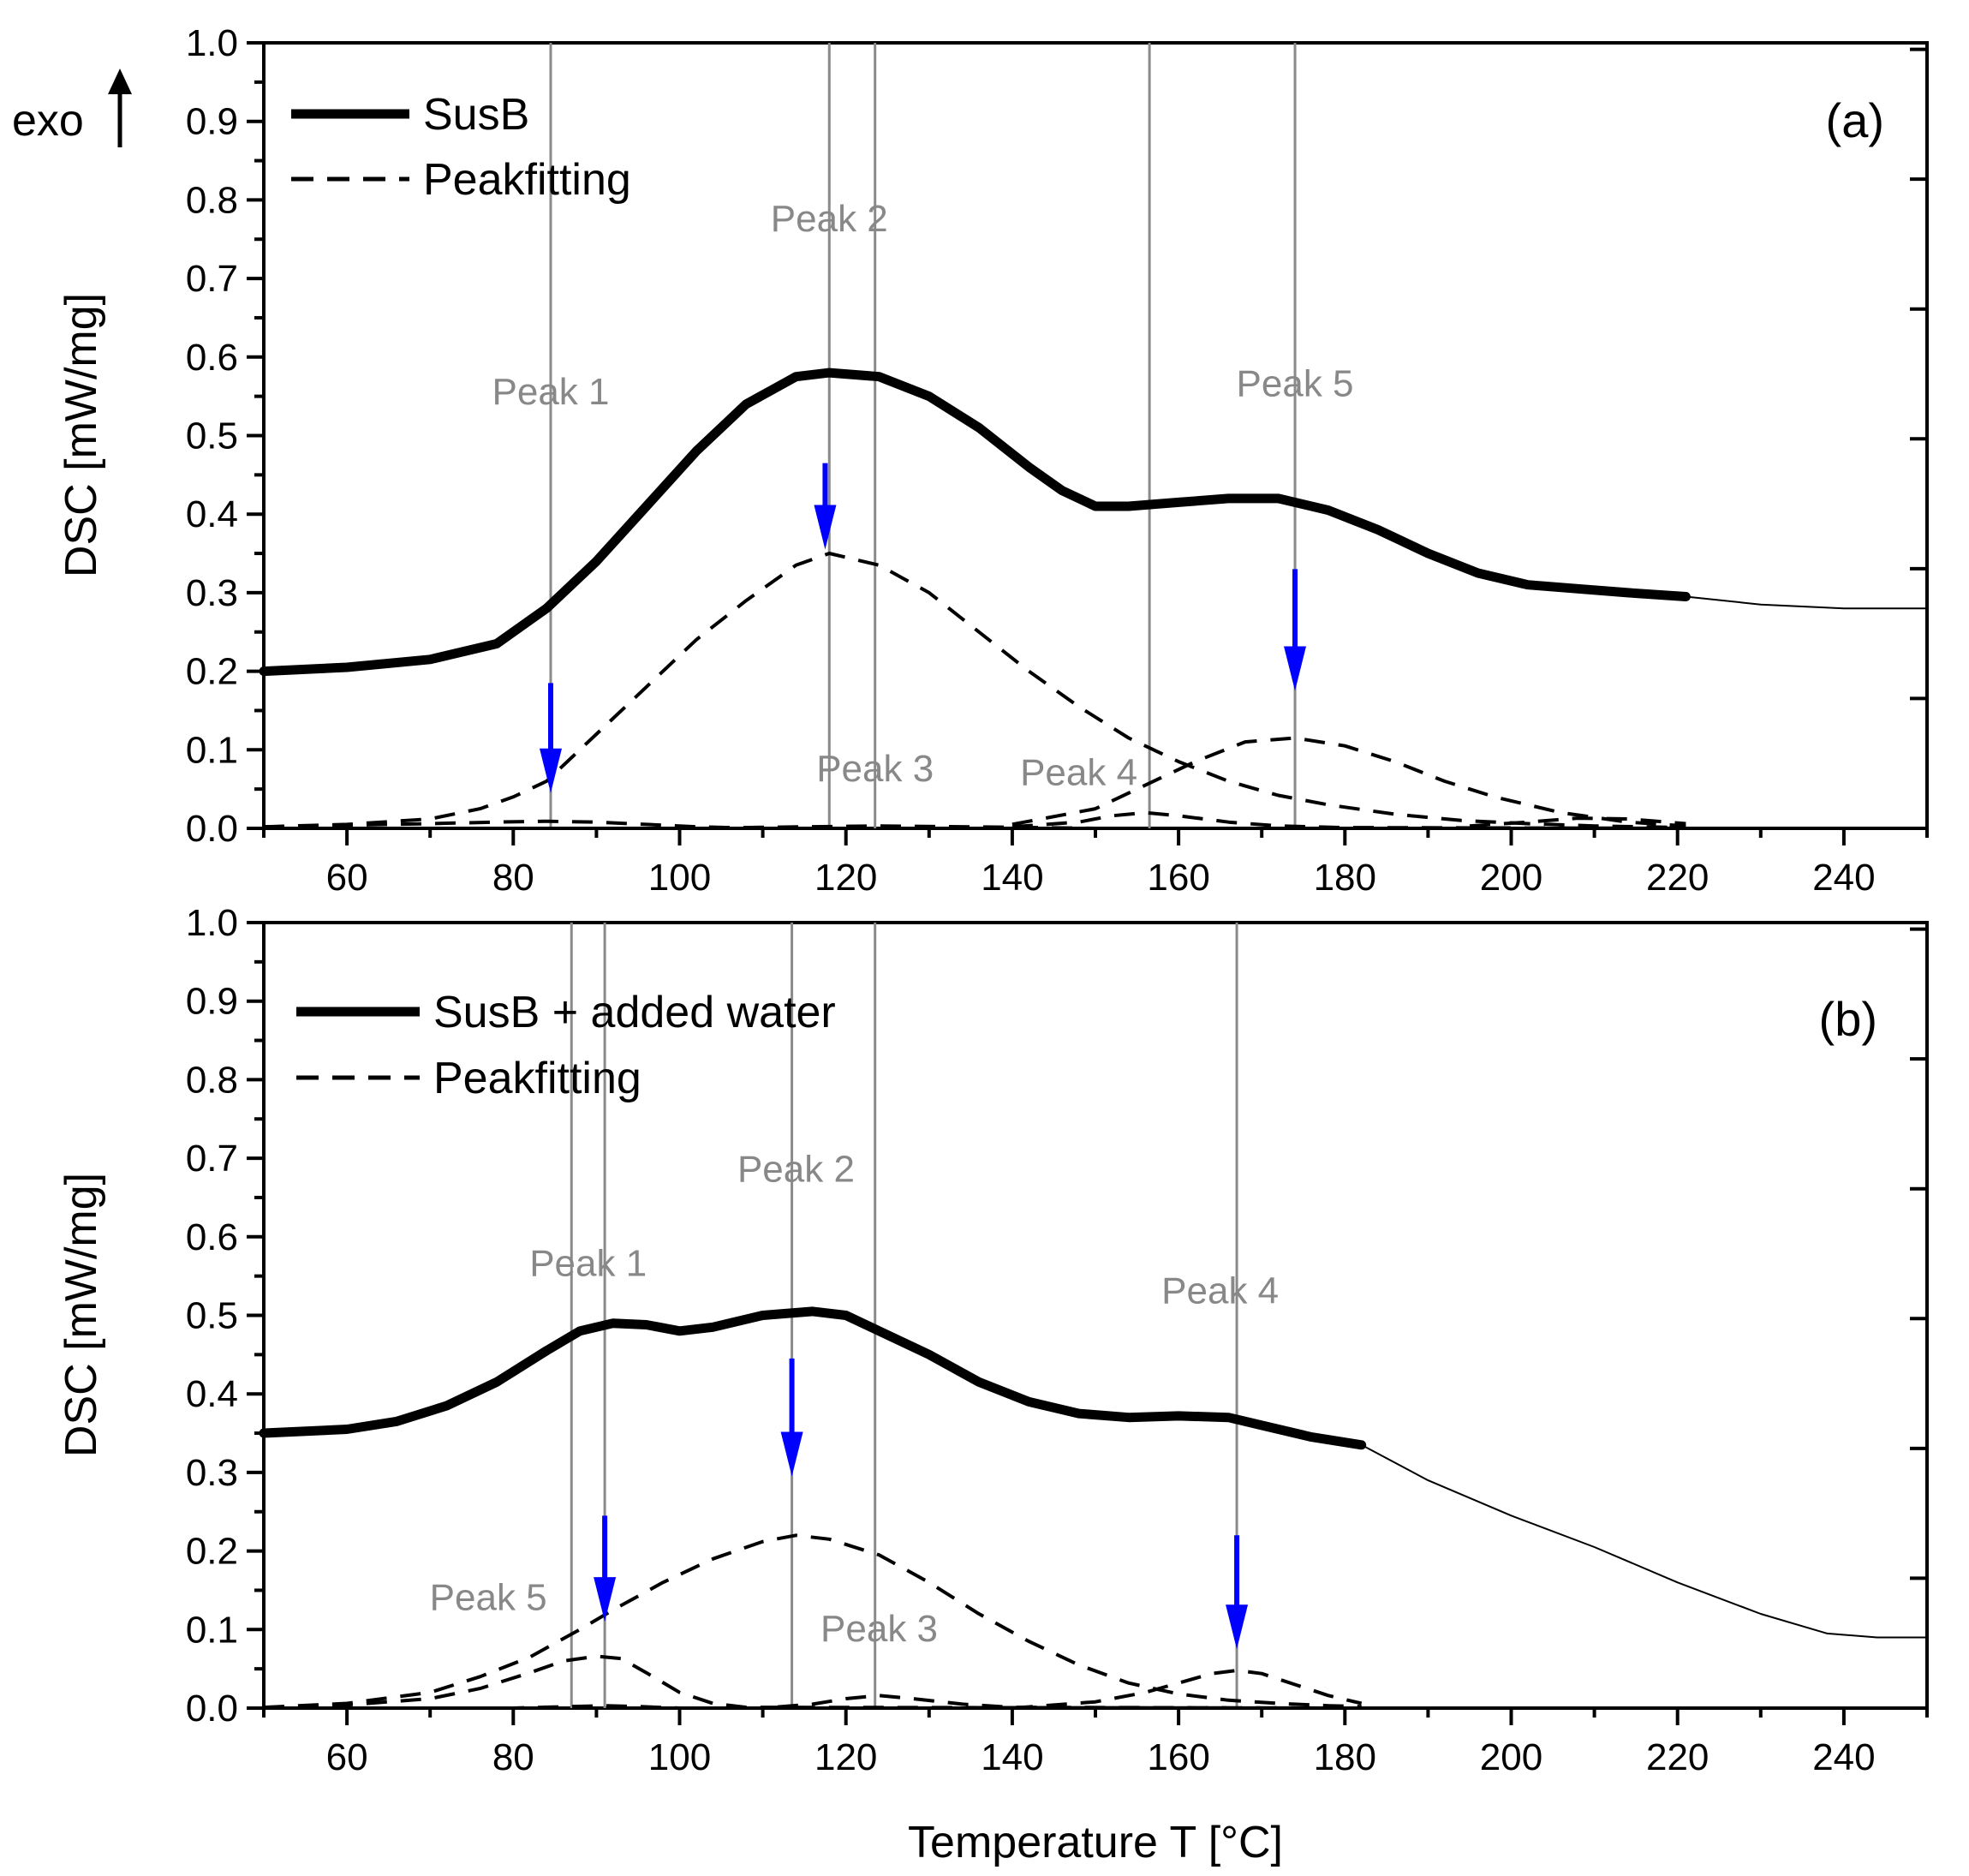 The height and width of the screenshot is (1876, 1969). I want to click on peak-labels-a: Peak 1 Peak 2 Peak 3 Peak 4 Peak 5, so click(923, 496).